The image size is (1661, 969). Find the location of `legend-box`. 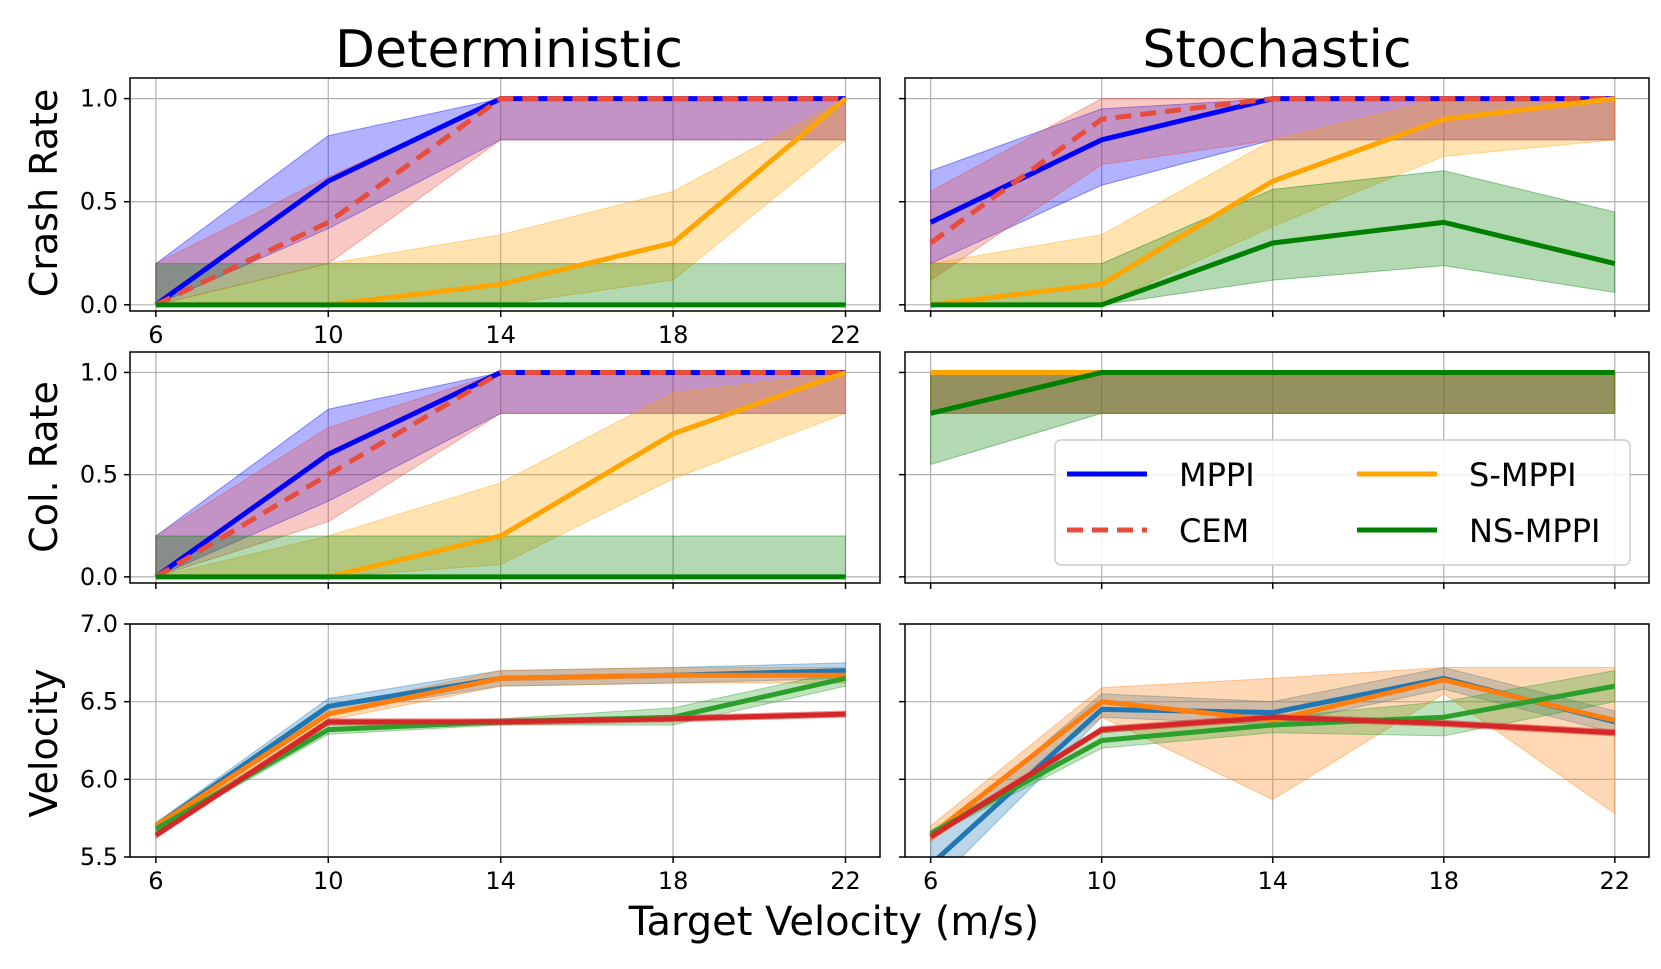

legend-box is located at coordinates (1342, 502).